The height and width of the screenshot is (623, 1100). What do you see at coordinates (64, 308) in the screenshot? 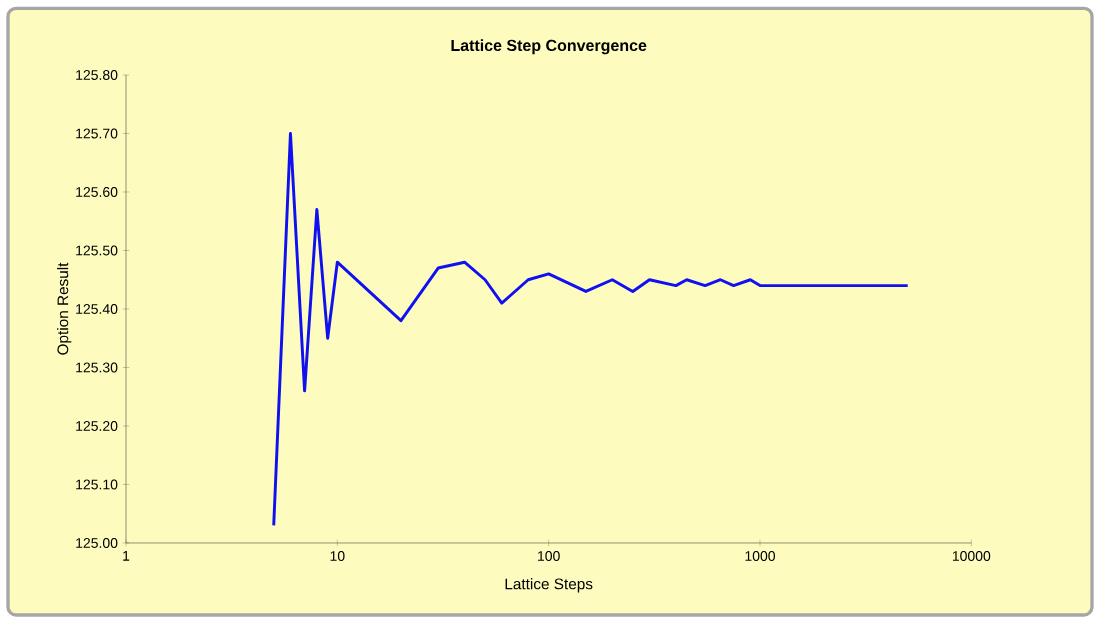
I see `y-axis-title: Option Result` at bounding box center [64, 308].